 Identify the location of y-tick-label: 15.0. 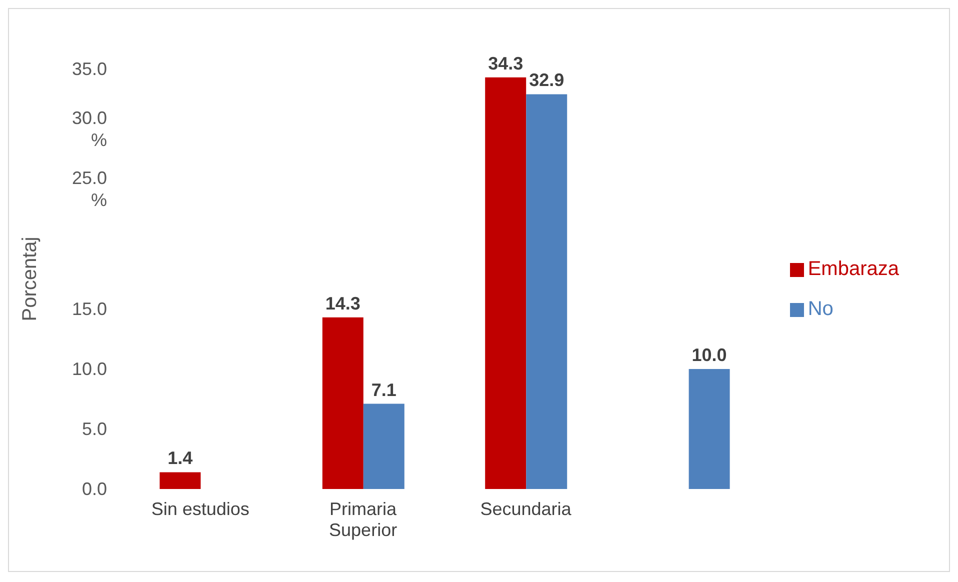
(89, 309).